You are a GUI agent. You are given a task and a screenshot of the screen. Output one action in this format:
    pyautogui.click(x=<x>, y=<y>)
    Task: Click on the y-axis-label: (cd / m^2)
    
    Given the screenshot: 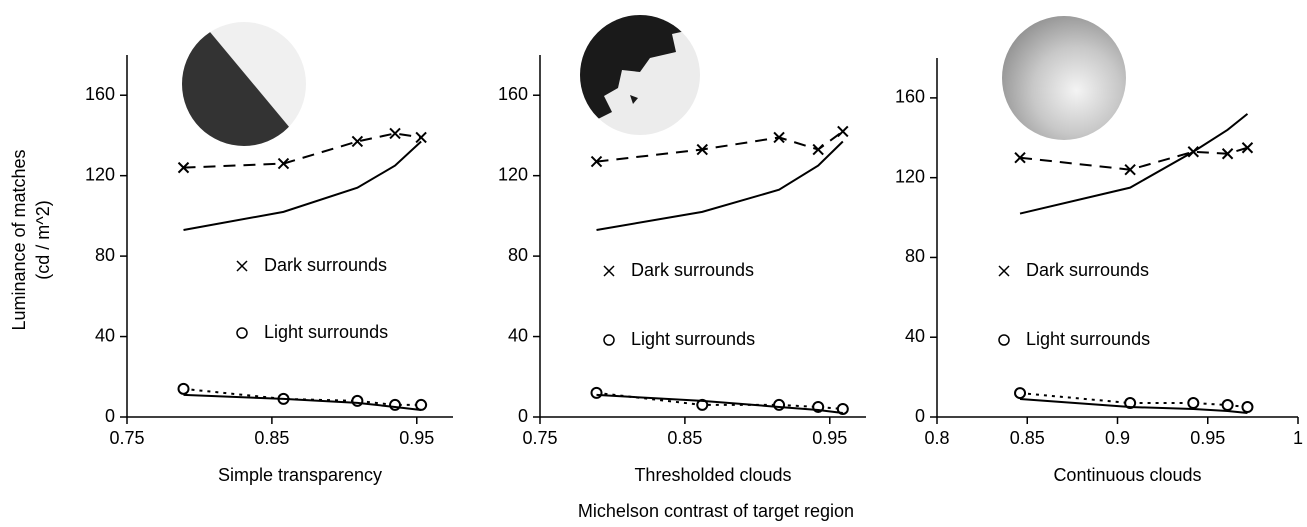 What is the action you would take?
    pyautogui.click(x=43, y=239)
    